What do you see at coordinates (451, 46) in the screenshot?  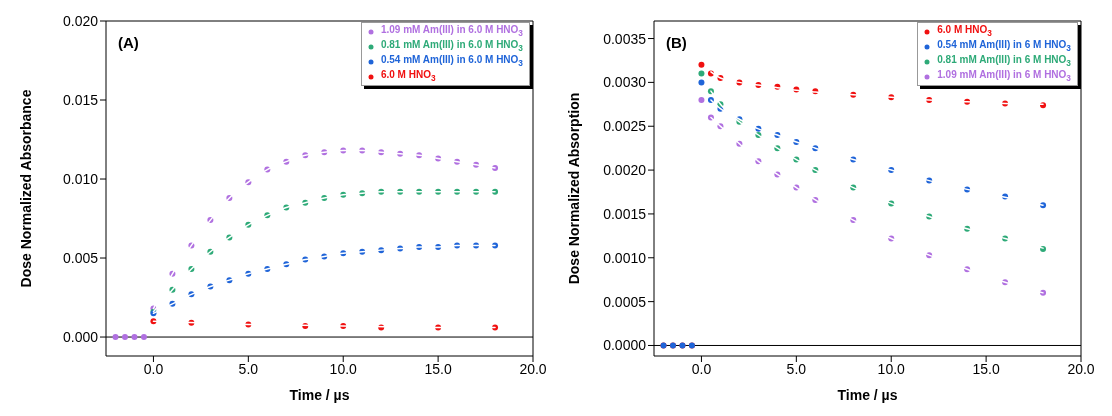 I see `text: 0.81 mM Am(III) in 6.0 M HNO$_{3}$` at bounding box center [451, 46].